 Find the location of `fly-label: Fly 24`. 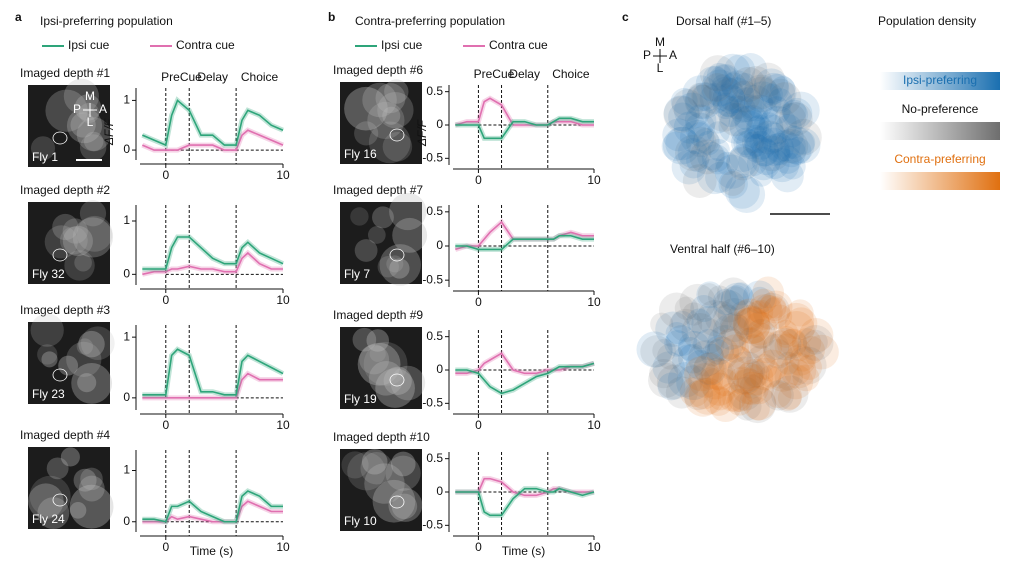

fly-label: Fly 24 is located at coordinates (48, 519).